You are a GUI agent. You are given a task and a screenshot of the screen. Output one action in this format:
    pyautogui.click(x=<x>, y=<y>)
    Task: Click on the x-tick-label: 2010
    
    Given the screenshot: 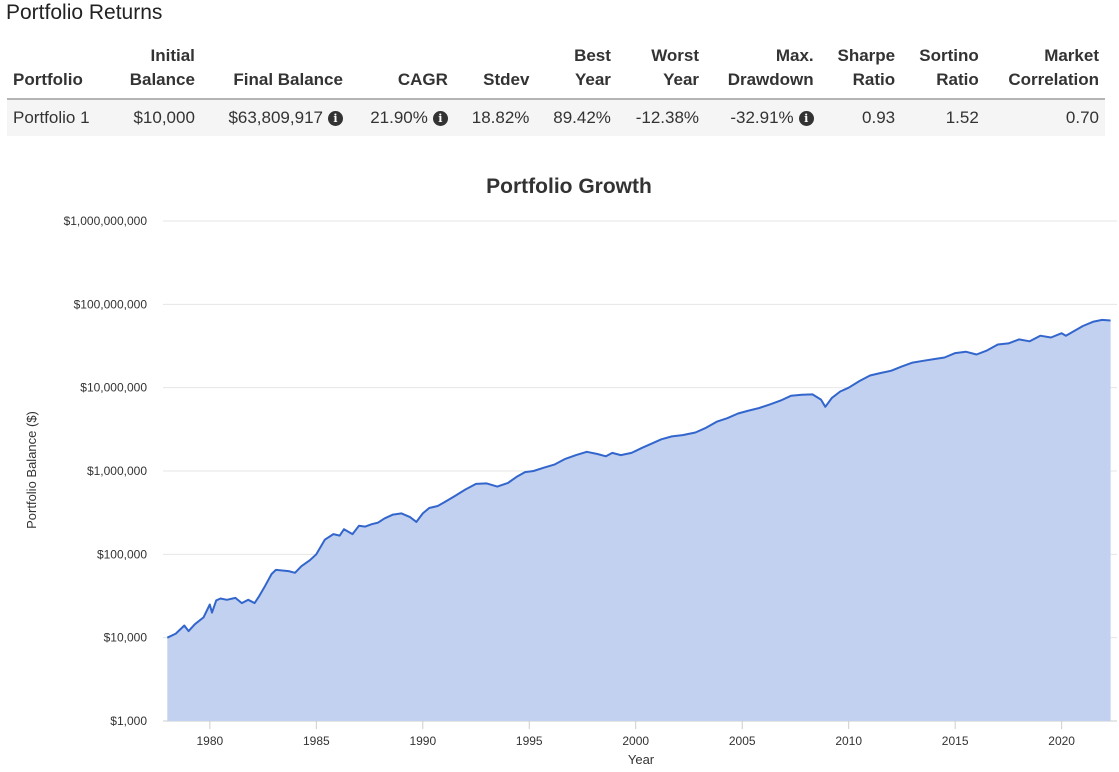 What is the action you would take?
    pyautogui.click(x=848, y=741)
    